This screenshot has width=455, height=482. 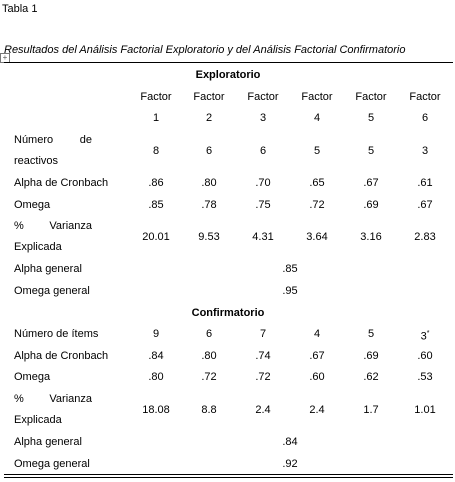 I want to click on cell: 3.16, so click(x=371, y=237).